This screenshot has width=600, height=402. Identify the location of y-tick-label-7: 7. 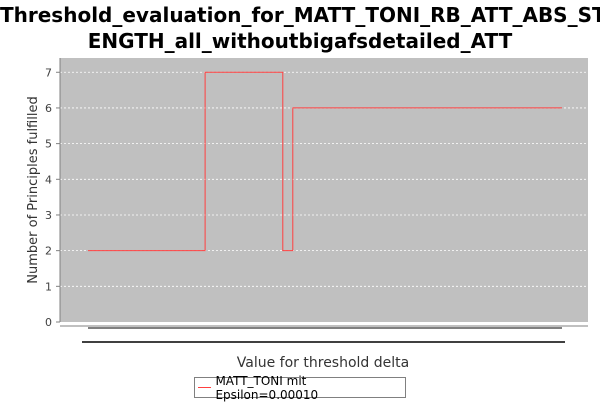
(48, 72).